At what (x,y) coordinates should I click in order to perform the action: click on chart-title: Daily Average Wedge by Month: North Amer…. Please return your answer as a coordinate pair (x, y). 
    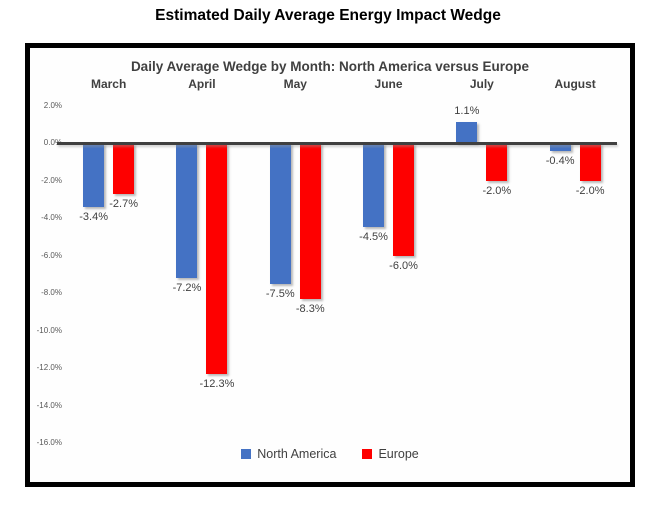
    Looking at the image, I should click on (330, 66).